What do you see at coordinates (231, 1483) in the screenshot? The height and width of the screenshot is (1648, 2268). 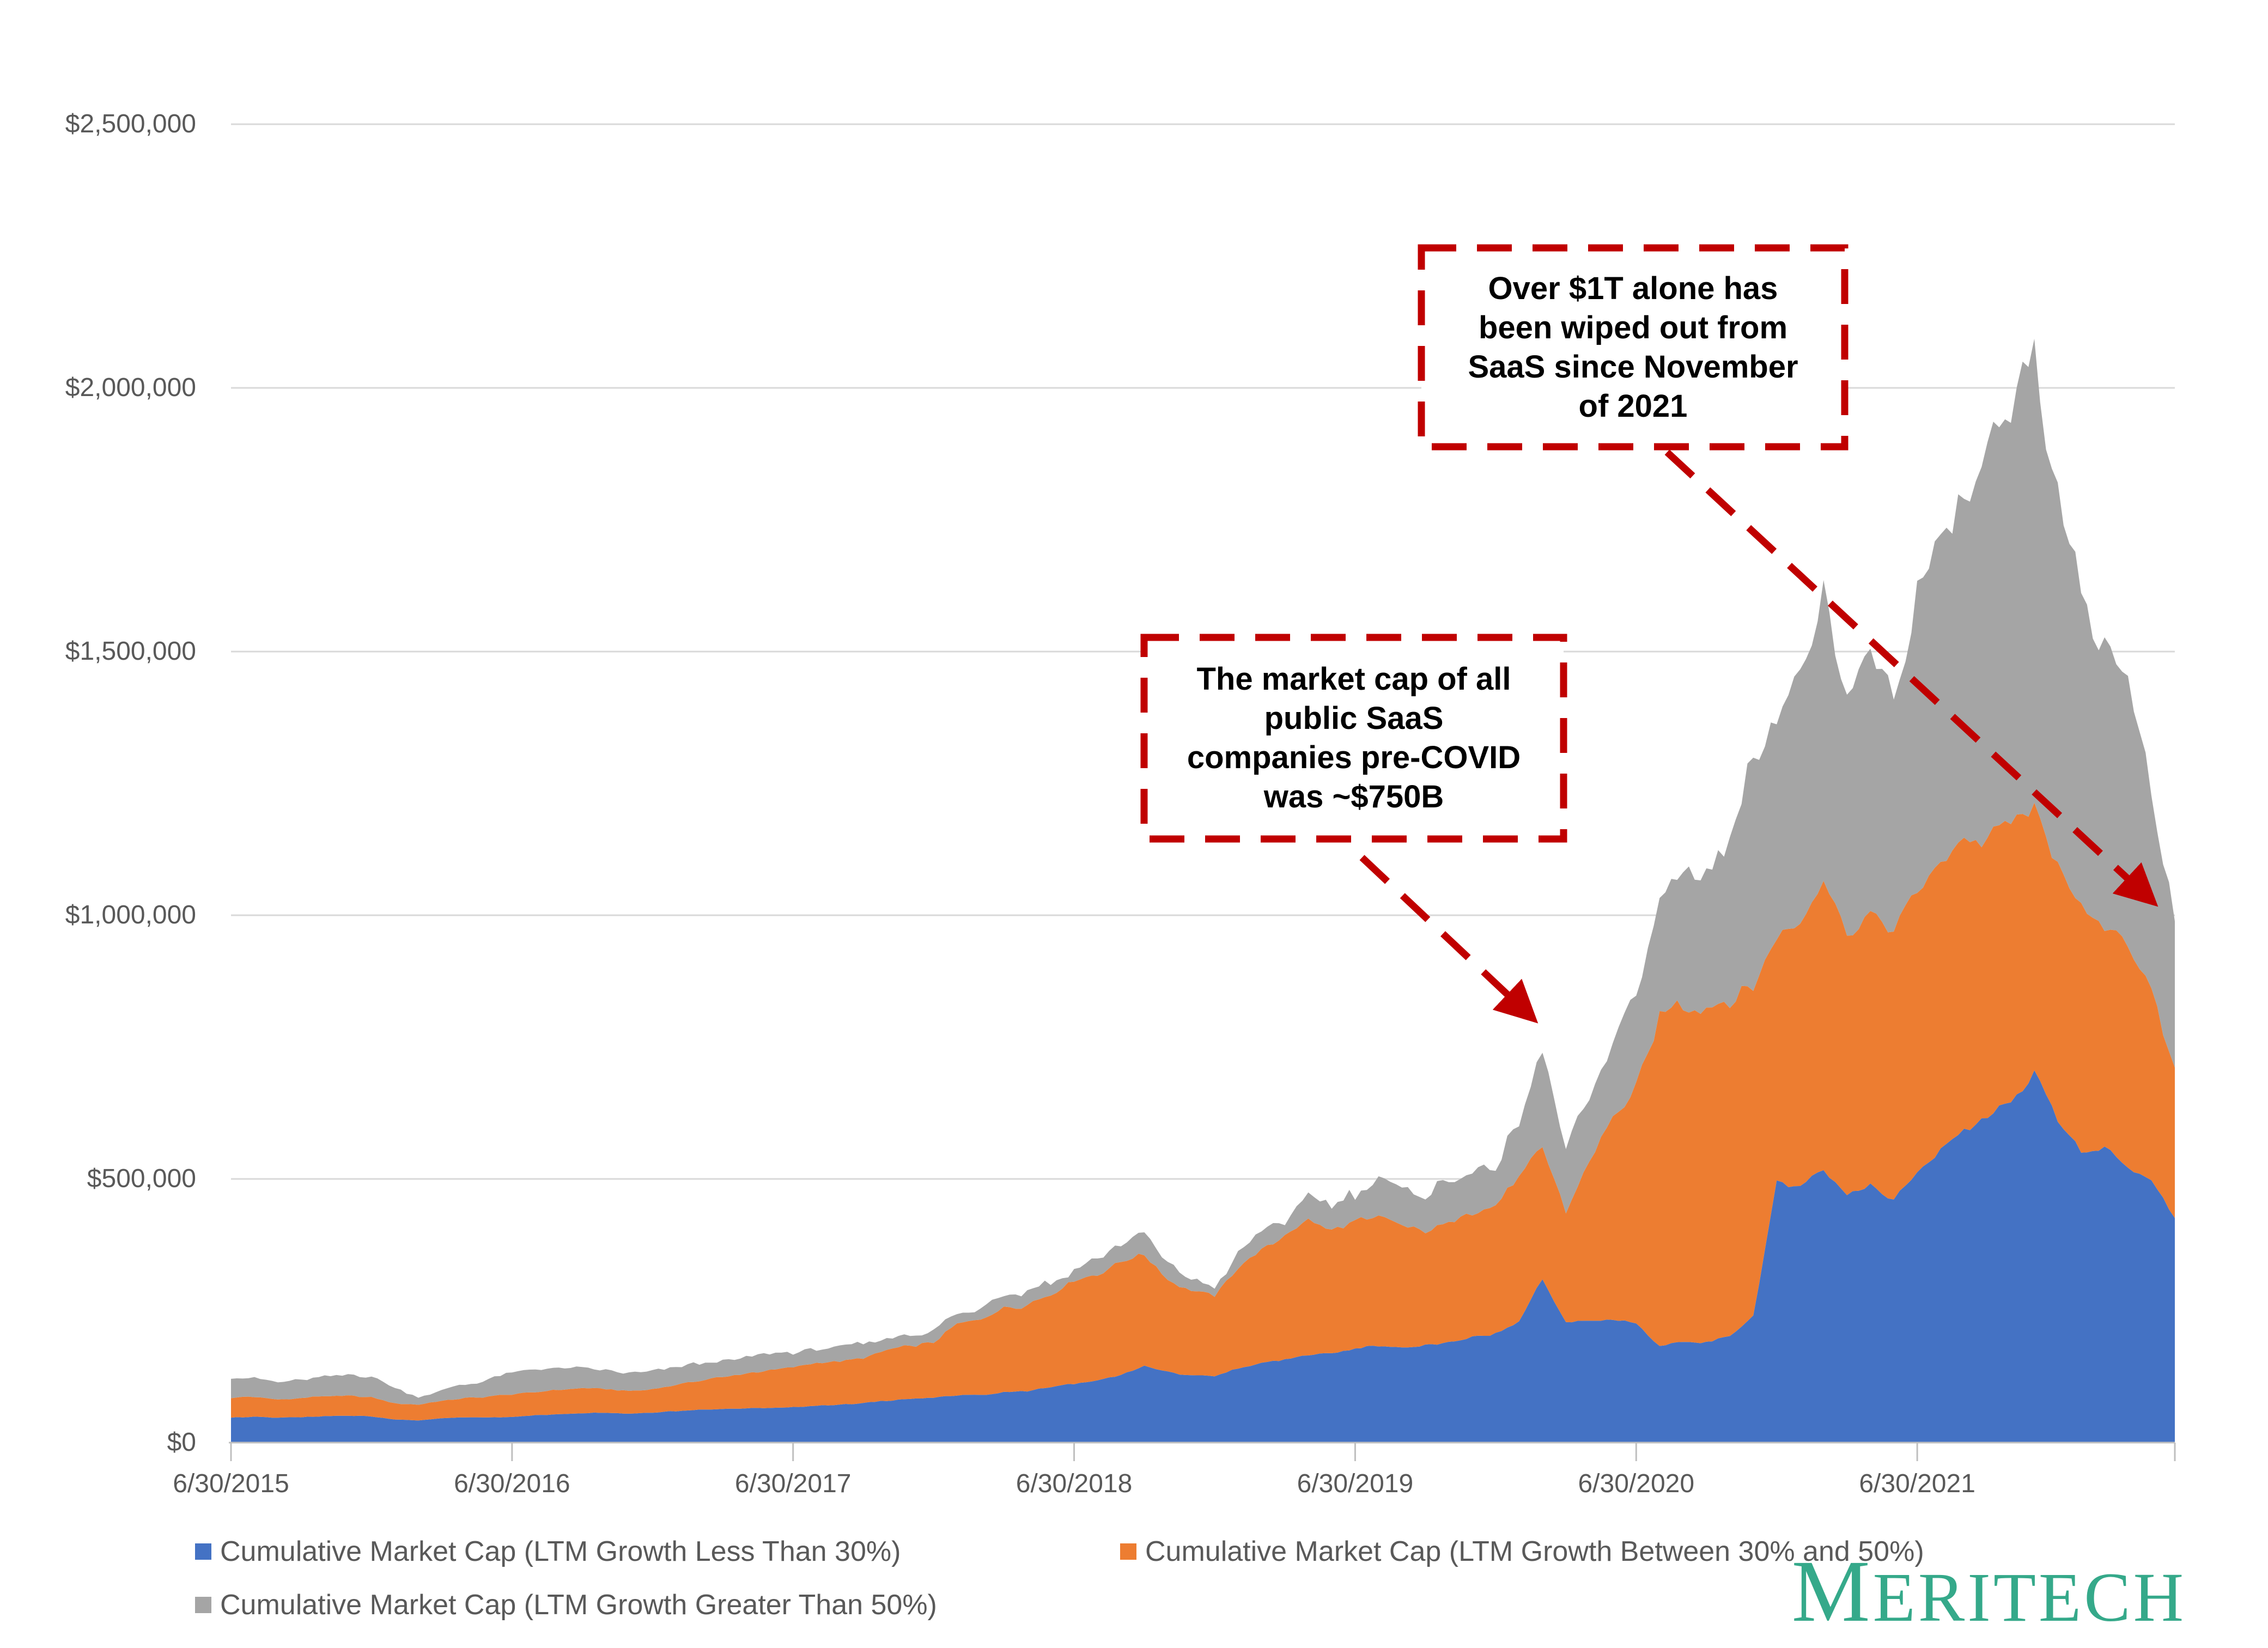 I see `x-tick-label: 6/30/2015` at bounding box center [231, 1483].